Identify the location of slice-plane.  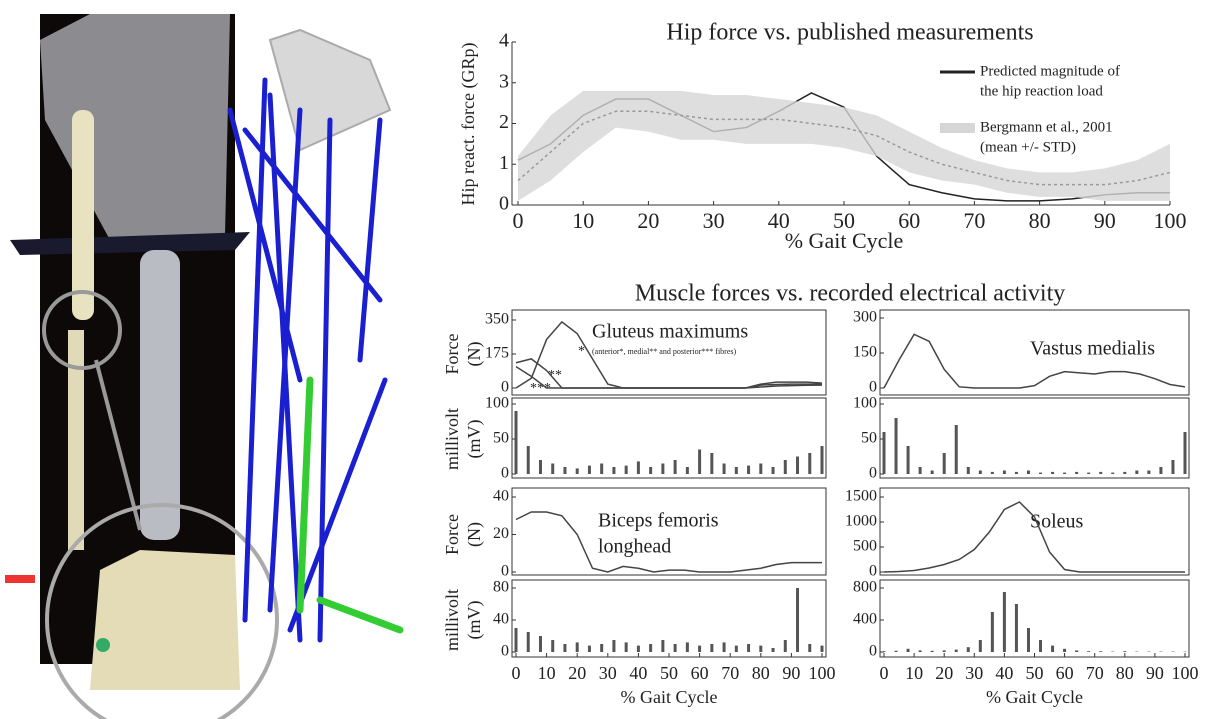
(130, 243).